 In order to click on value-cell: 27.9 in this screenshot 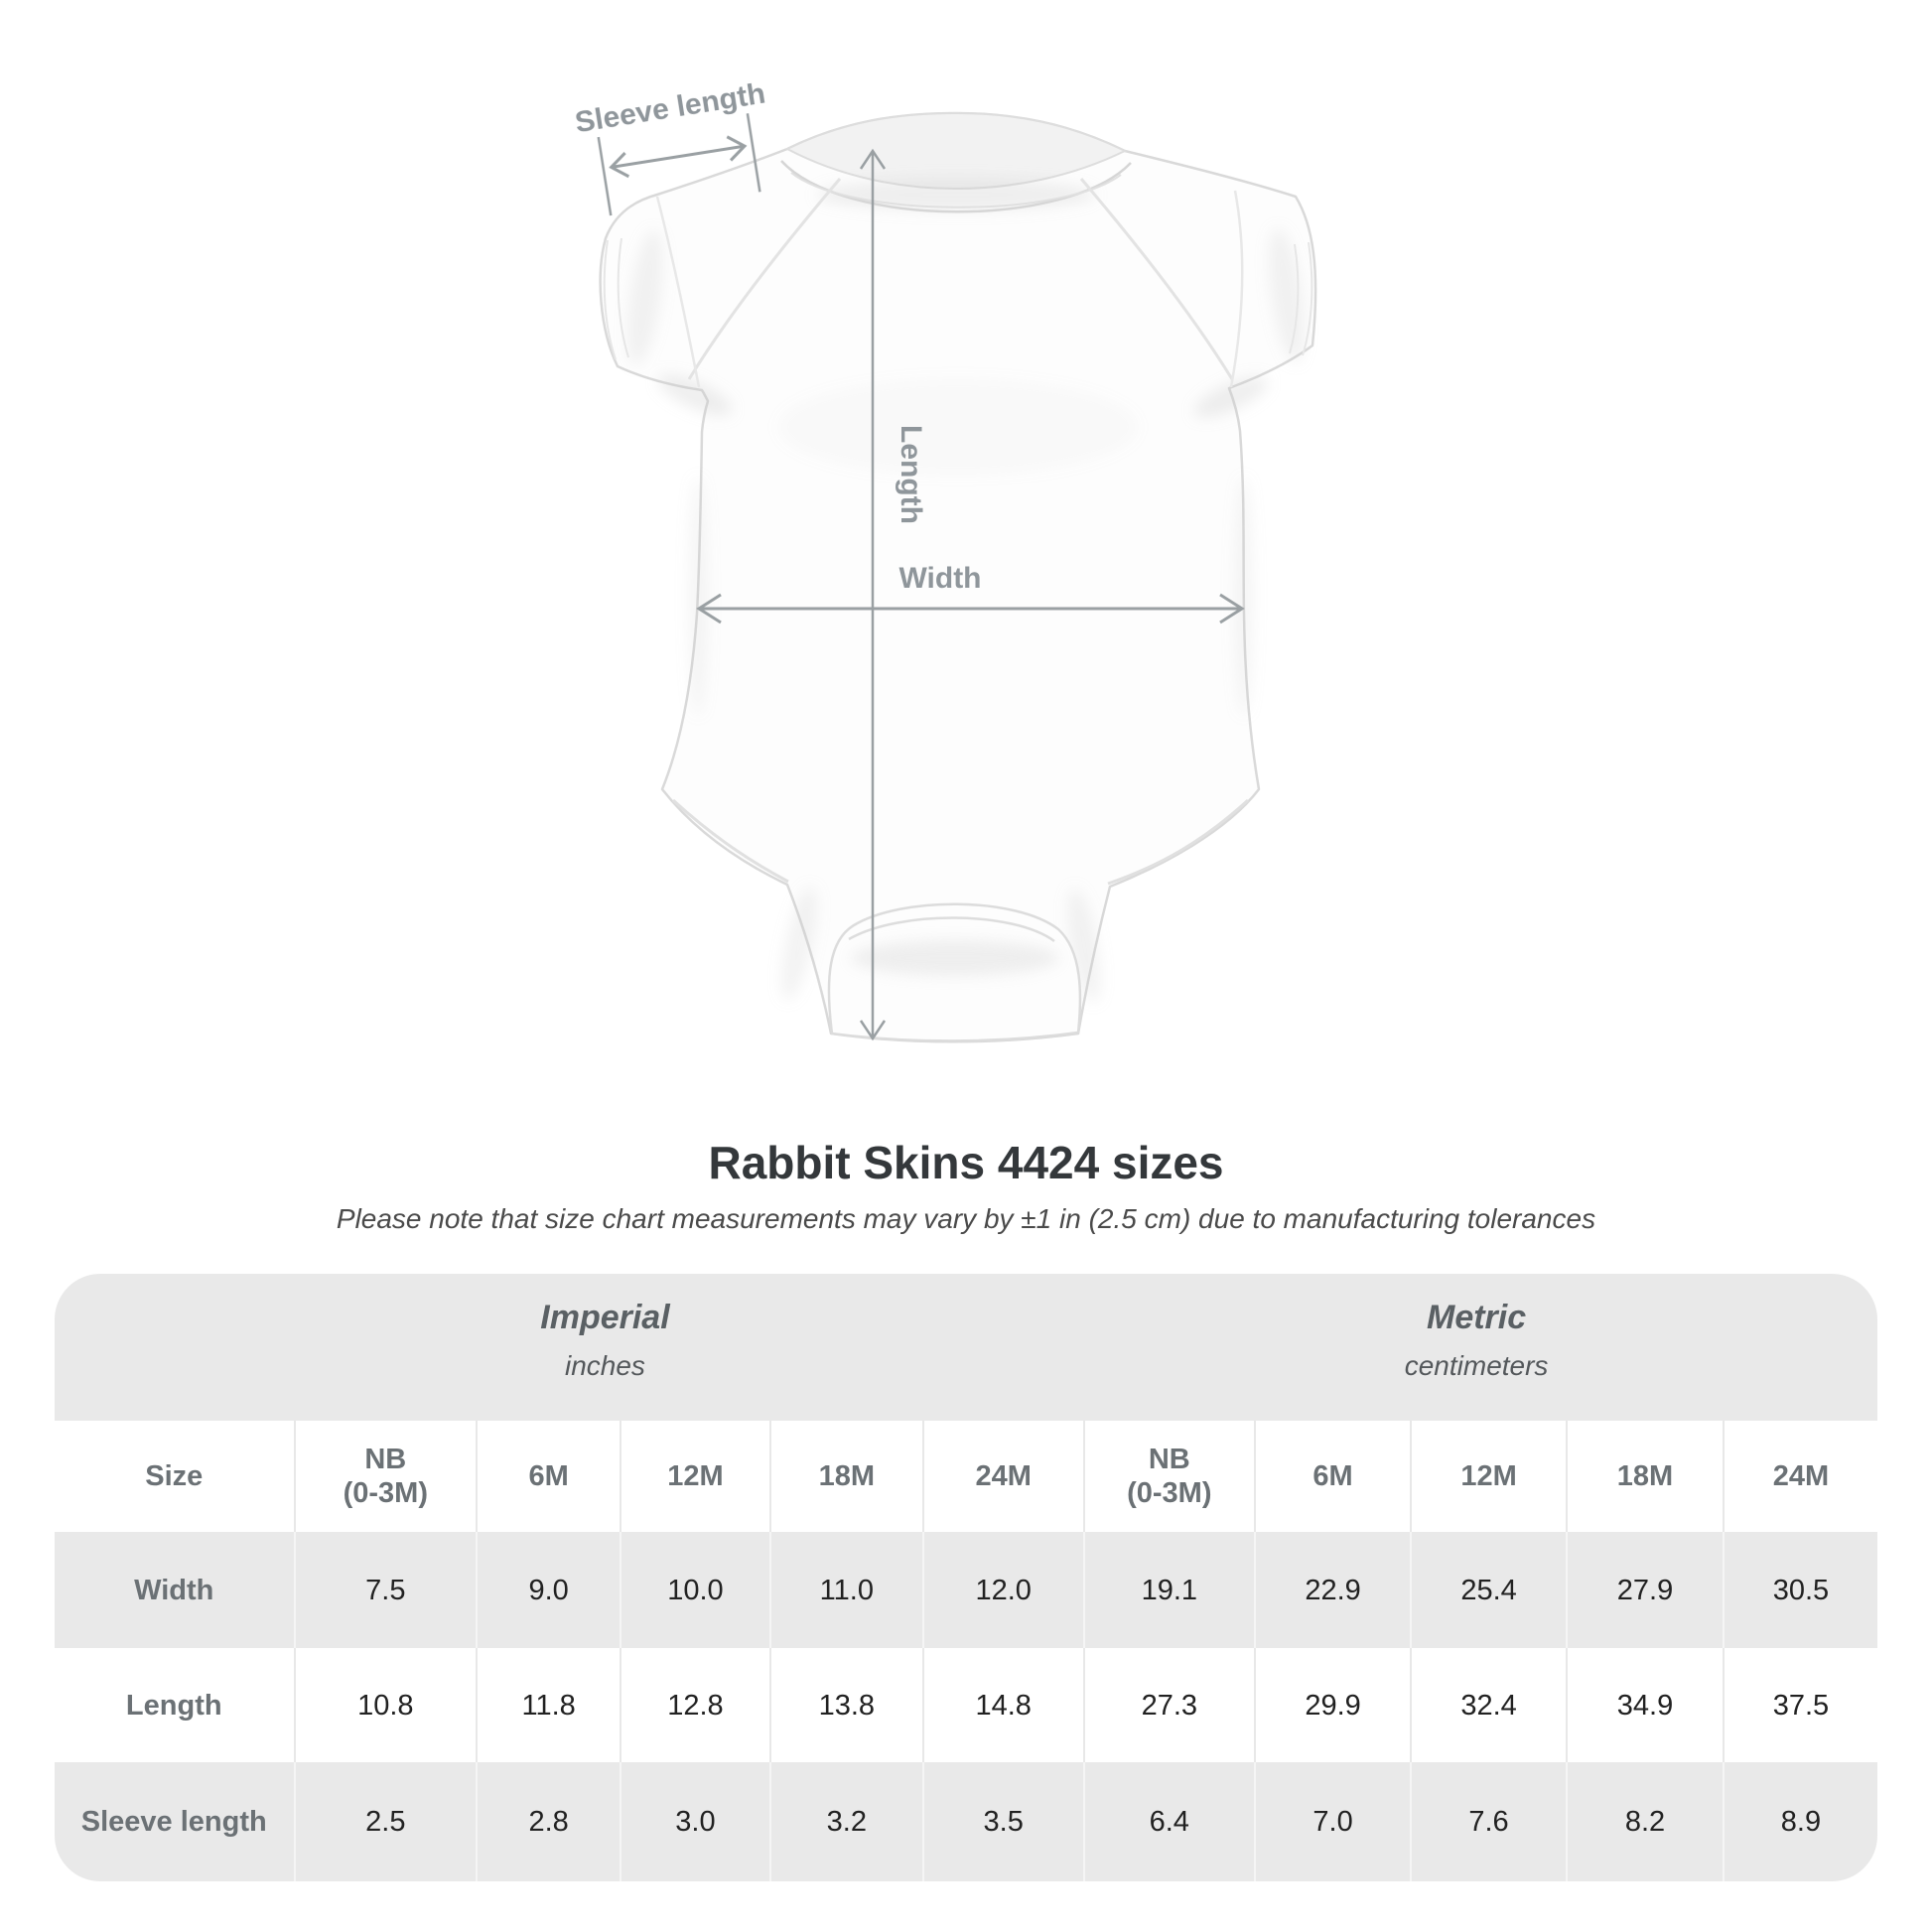, I will do `click(1645, 1590)`.